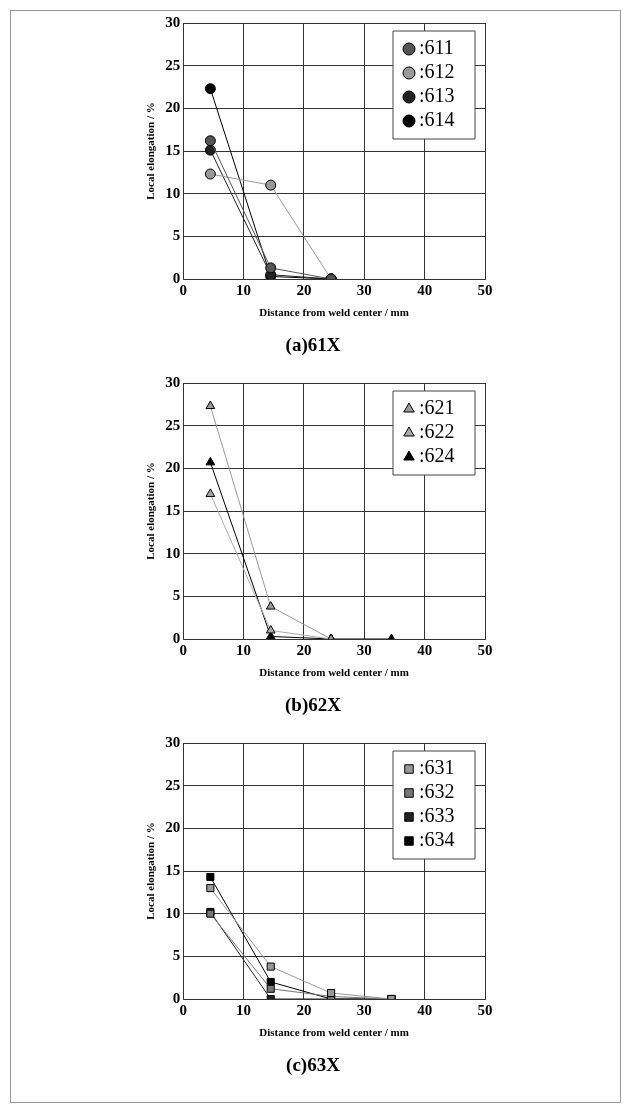 This screenshot has width=631, height=1113. Describe the element at coordinates (437, 791) in the screenshot. I see `legend-label: :632` at that location.